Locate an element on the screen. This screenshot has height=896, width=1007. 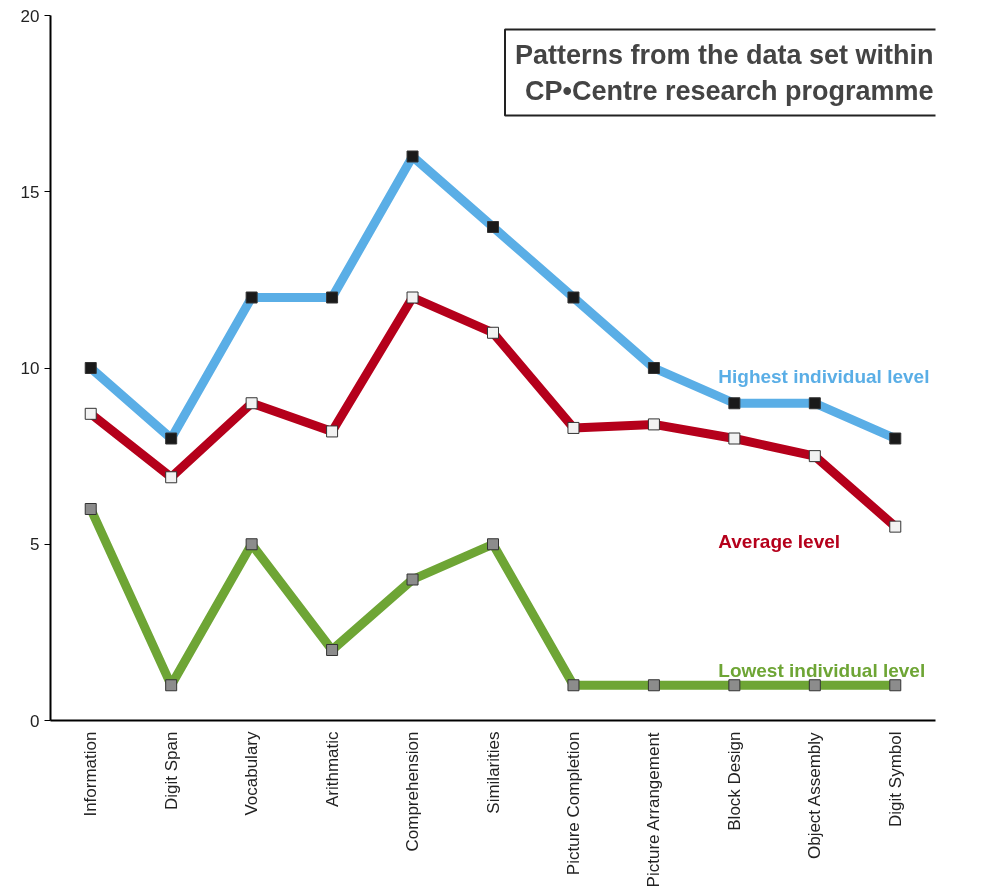
x-tick-label: Block Design is located at coordinates (734, 781).